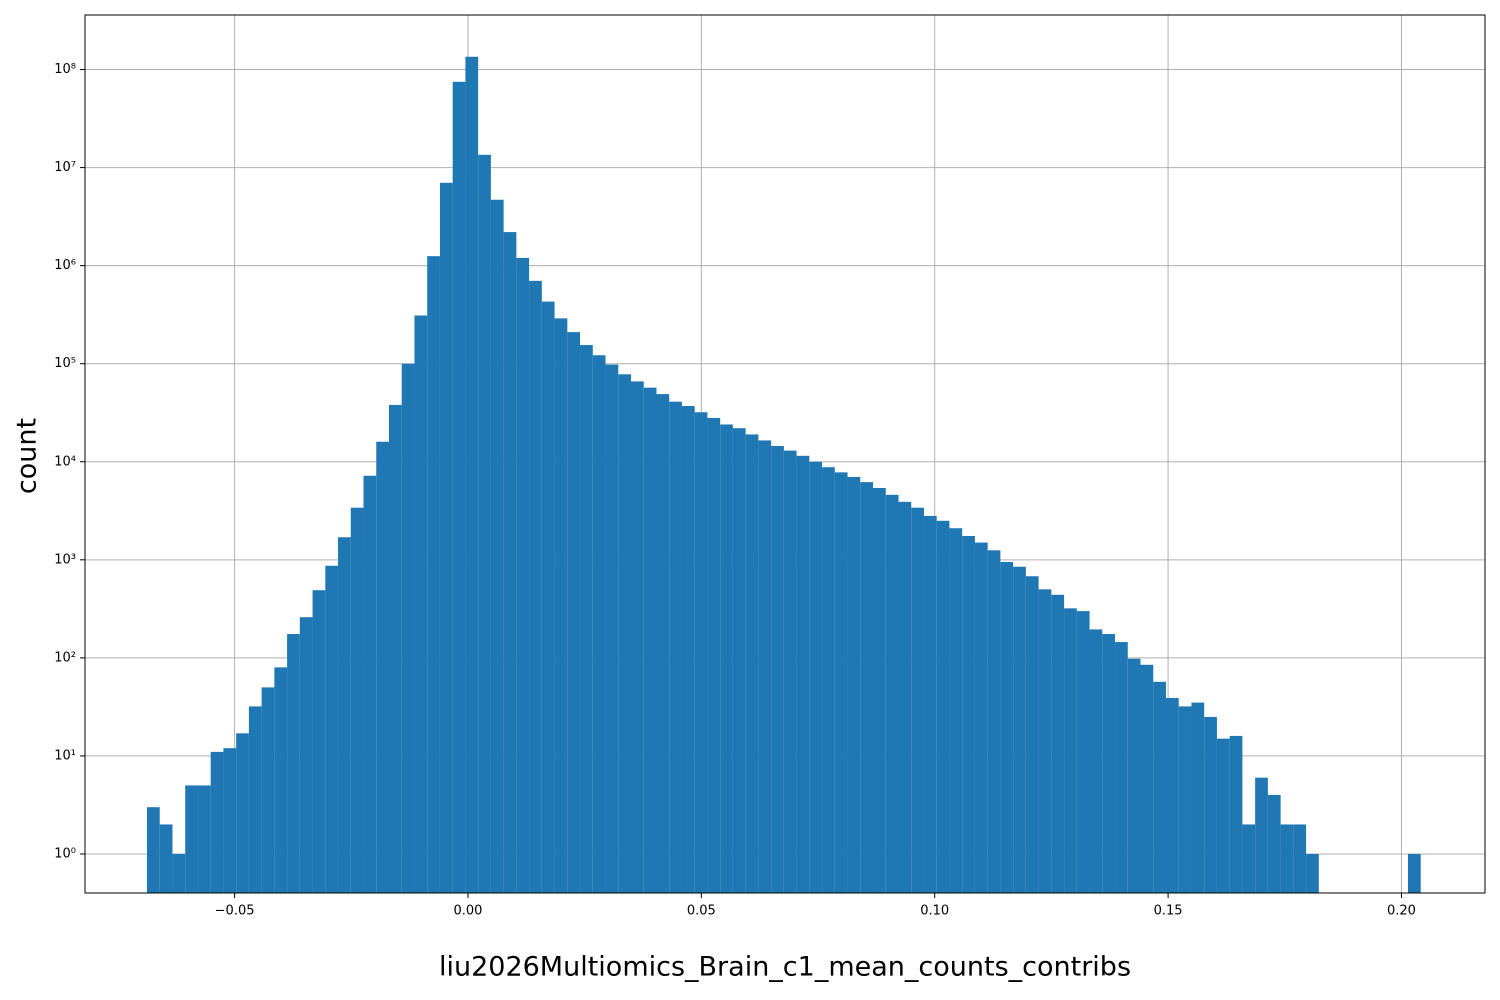 This screenshot has width=1500, height=1000. Describe the element at coordinates (65, 461) in the screenshot. I see `y-tick-label: 10⁴` at that location.